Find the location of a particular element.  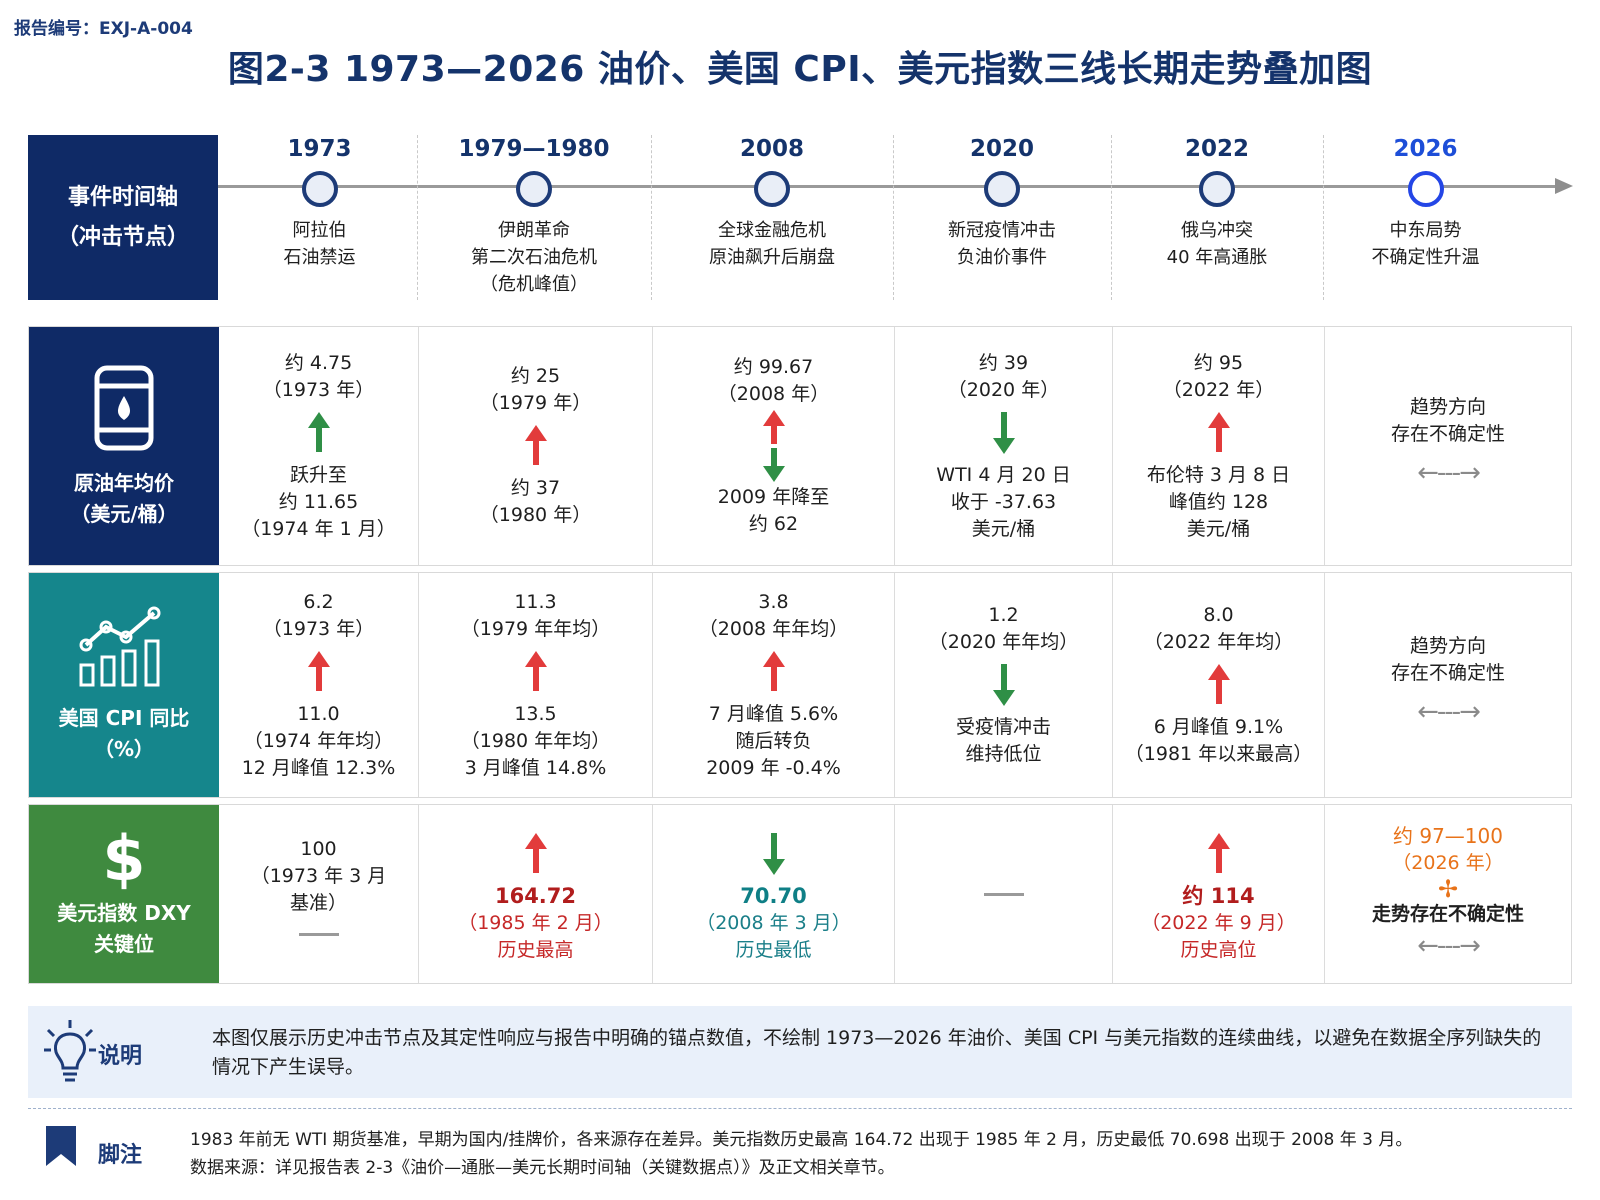

oil-year: （1979 年） is located at coordinates (535, 403).